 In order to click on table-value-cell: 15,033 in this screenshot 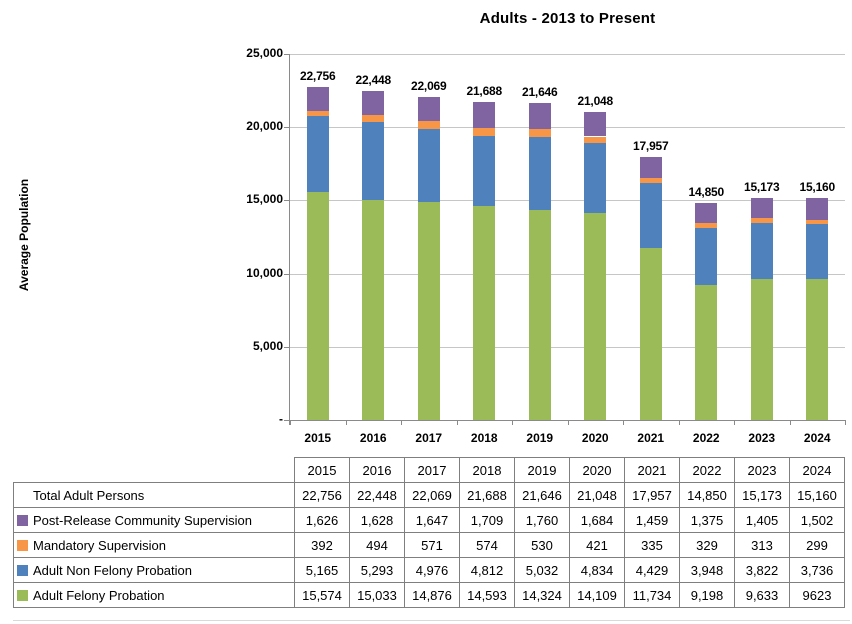, I will do `click(377, 595)`.